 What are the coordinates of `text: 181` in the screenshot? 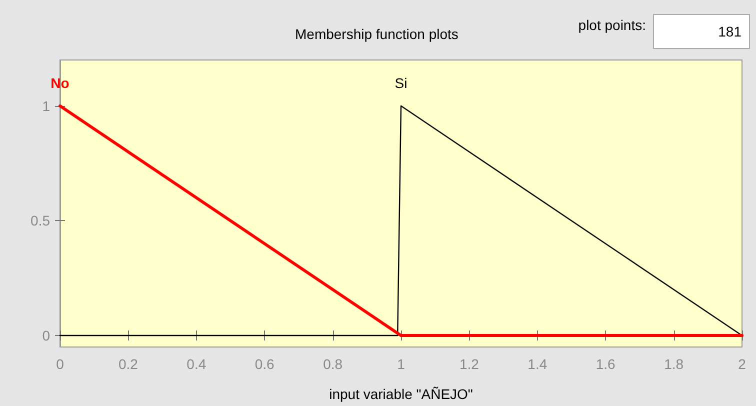 It's located at (730, 32).